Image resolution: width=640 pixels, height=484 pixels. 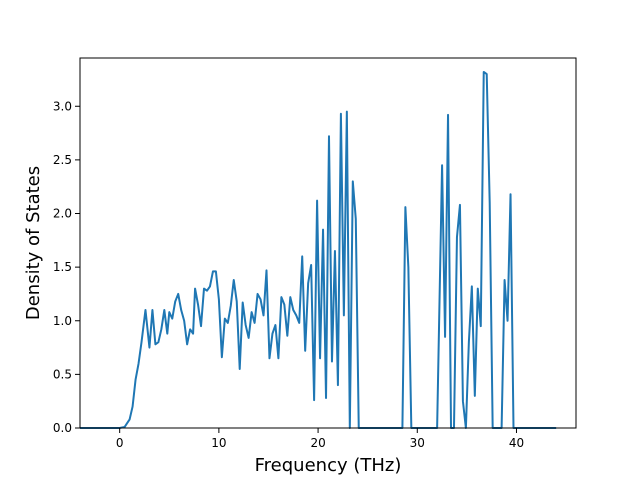 I want to click on y-tick-label: 3.0, so click(x=62, y=106).